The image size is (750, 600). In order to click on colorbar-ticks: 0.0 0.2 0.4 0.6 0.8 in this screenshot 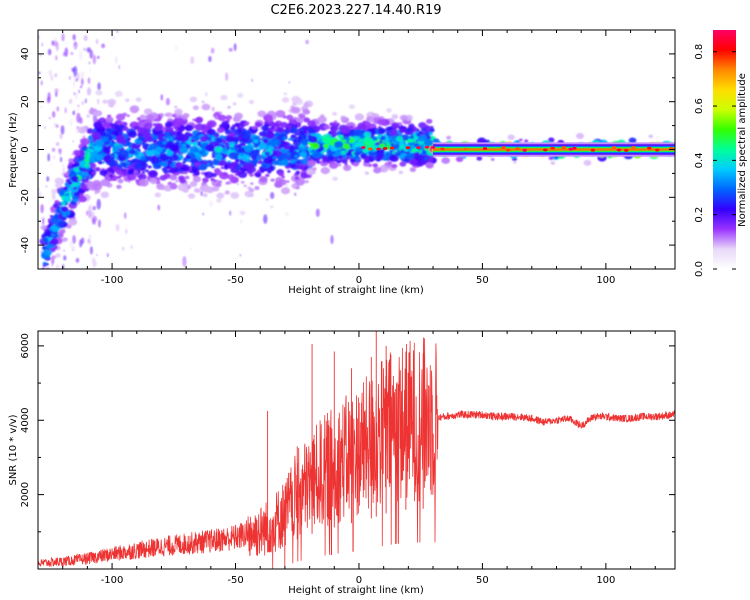, I will do `click(715, 160)`.